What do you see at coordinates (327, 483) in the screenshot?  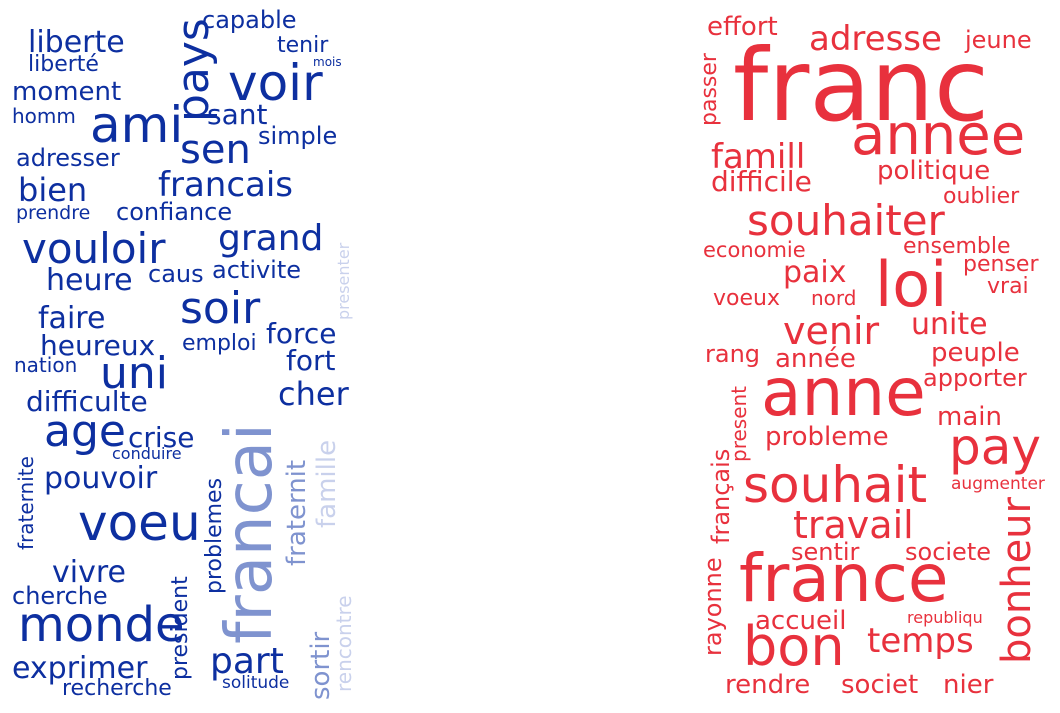 I see `word-famille: famille` at bounding box center [327, 483].